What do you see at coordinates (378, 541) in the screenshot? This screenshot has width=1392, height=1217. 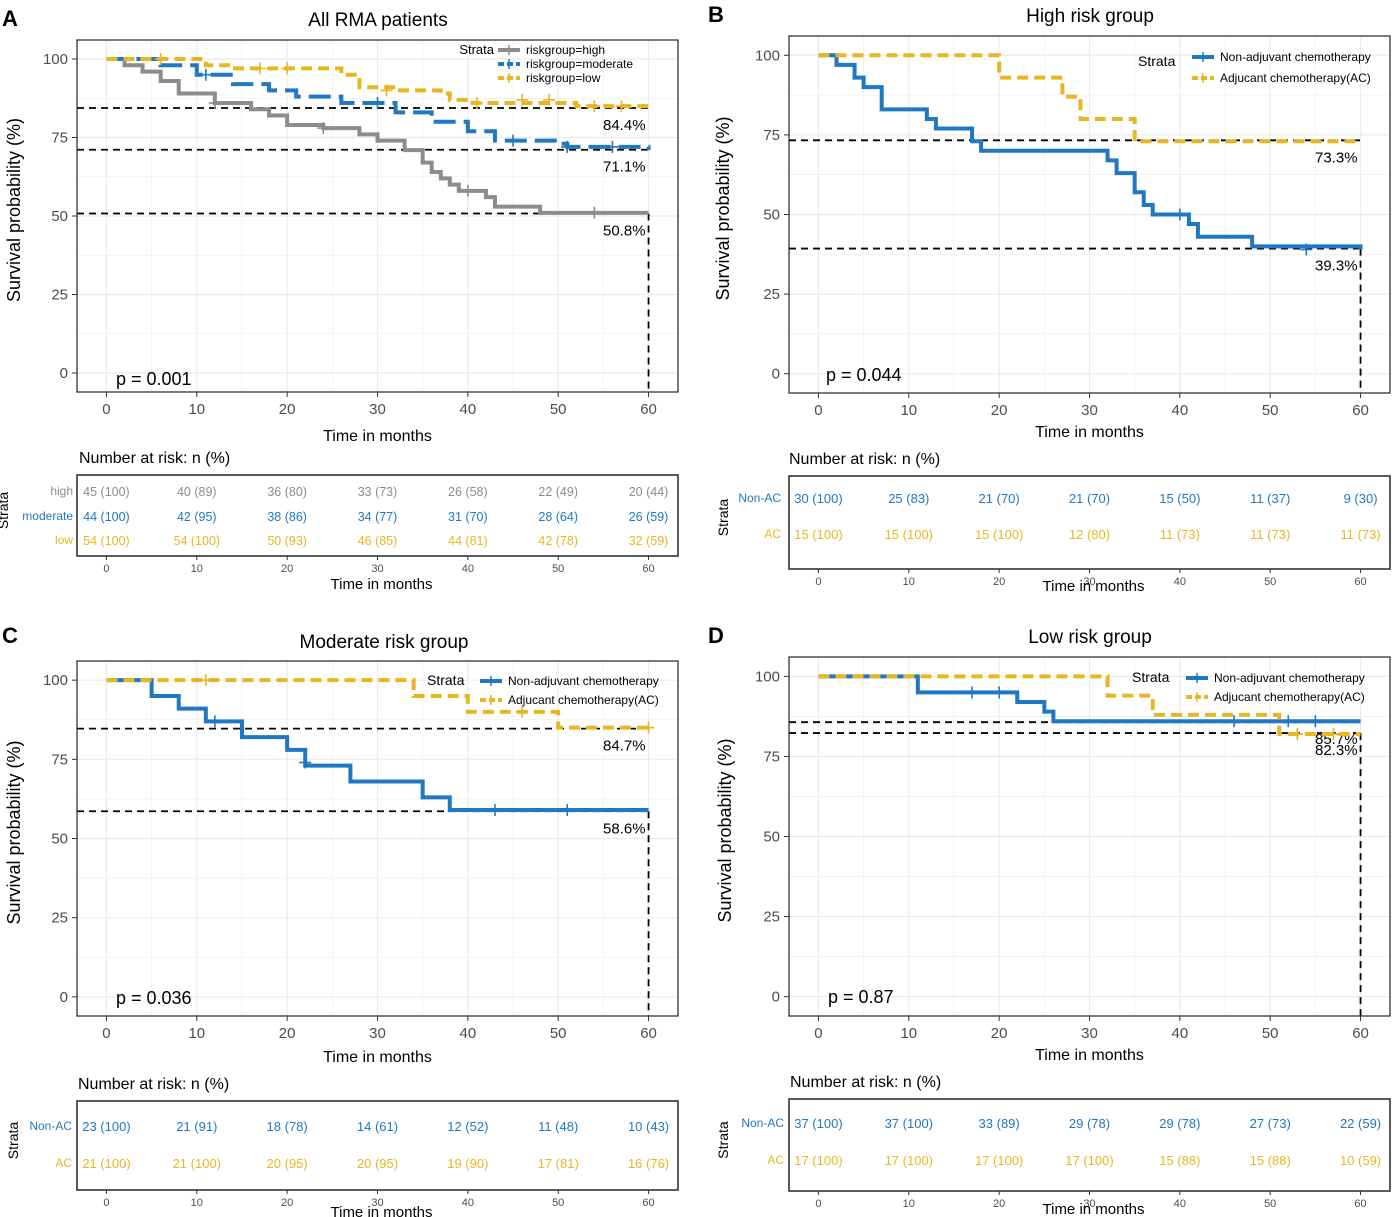 I see `risk-value: 46 (85)` at bounding box center [378, 541].